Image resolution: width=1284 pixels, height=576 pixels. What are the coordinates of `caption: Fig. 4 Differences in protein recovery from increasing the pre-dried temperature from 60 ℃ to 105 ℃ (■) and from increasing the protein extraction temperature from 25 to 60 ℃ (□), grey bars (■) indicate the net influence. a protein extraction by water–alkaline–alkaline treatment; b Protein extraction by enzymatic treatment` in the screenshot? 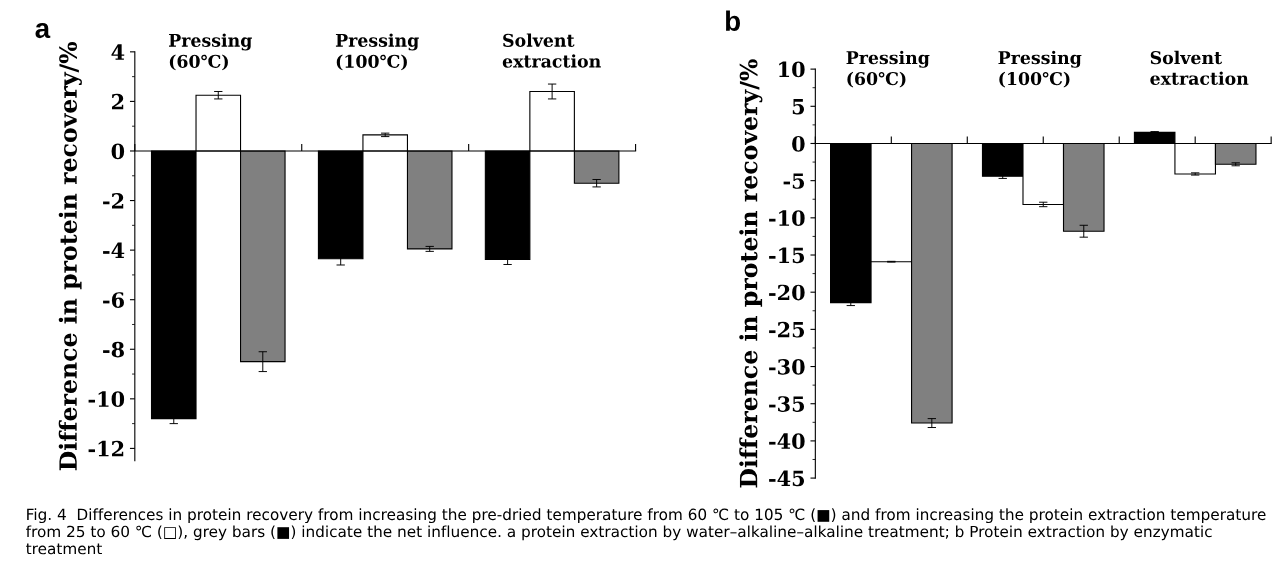 It's located at (646, 531).